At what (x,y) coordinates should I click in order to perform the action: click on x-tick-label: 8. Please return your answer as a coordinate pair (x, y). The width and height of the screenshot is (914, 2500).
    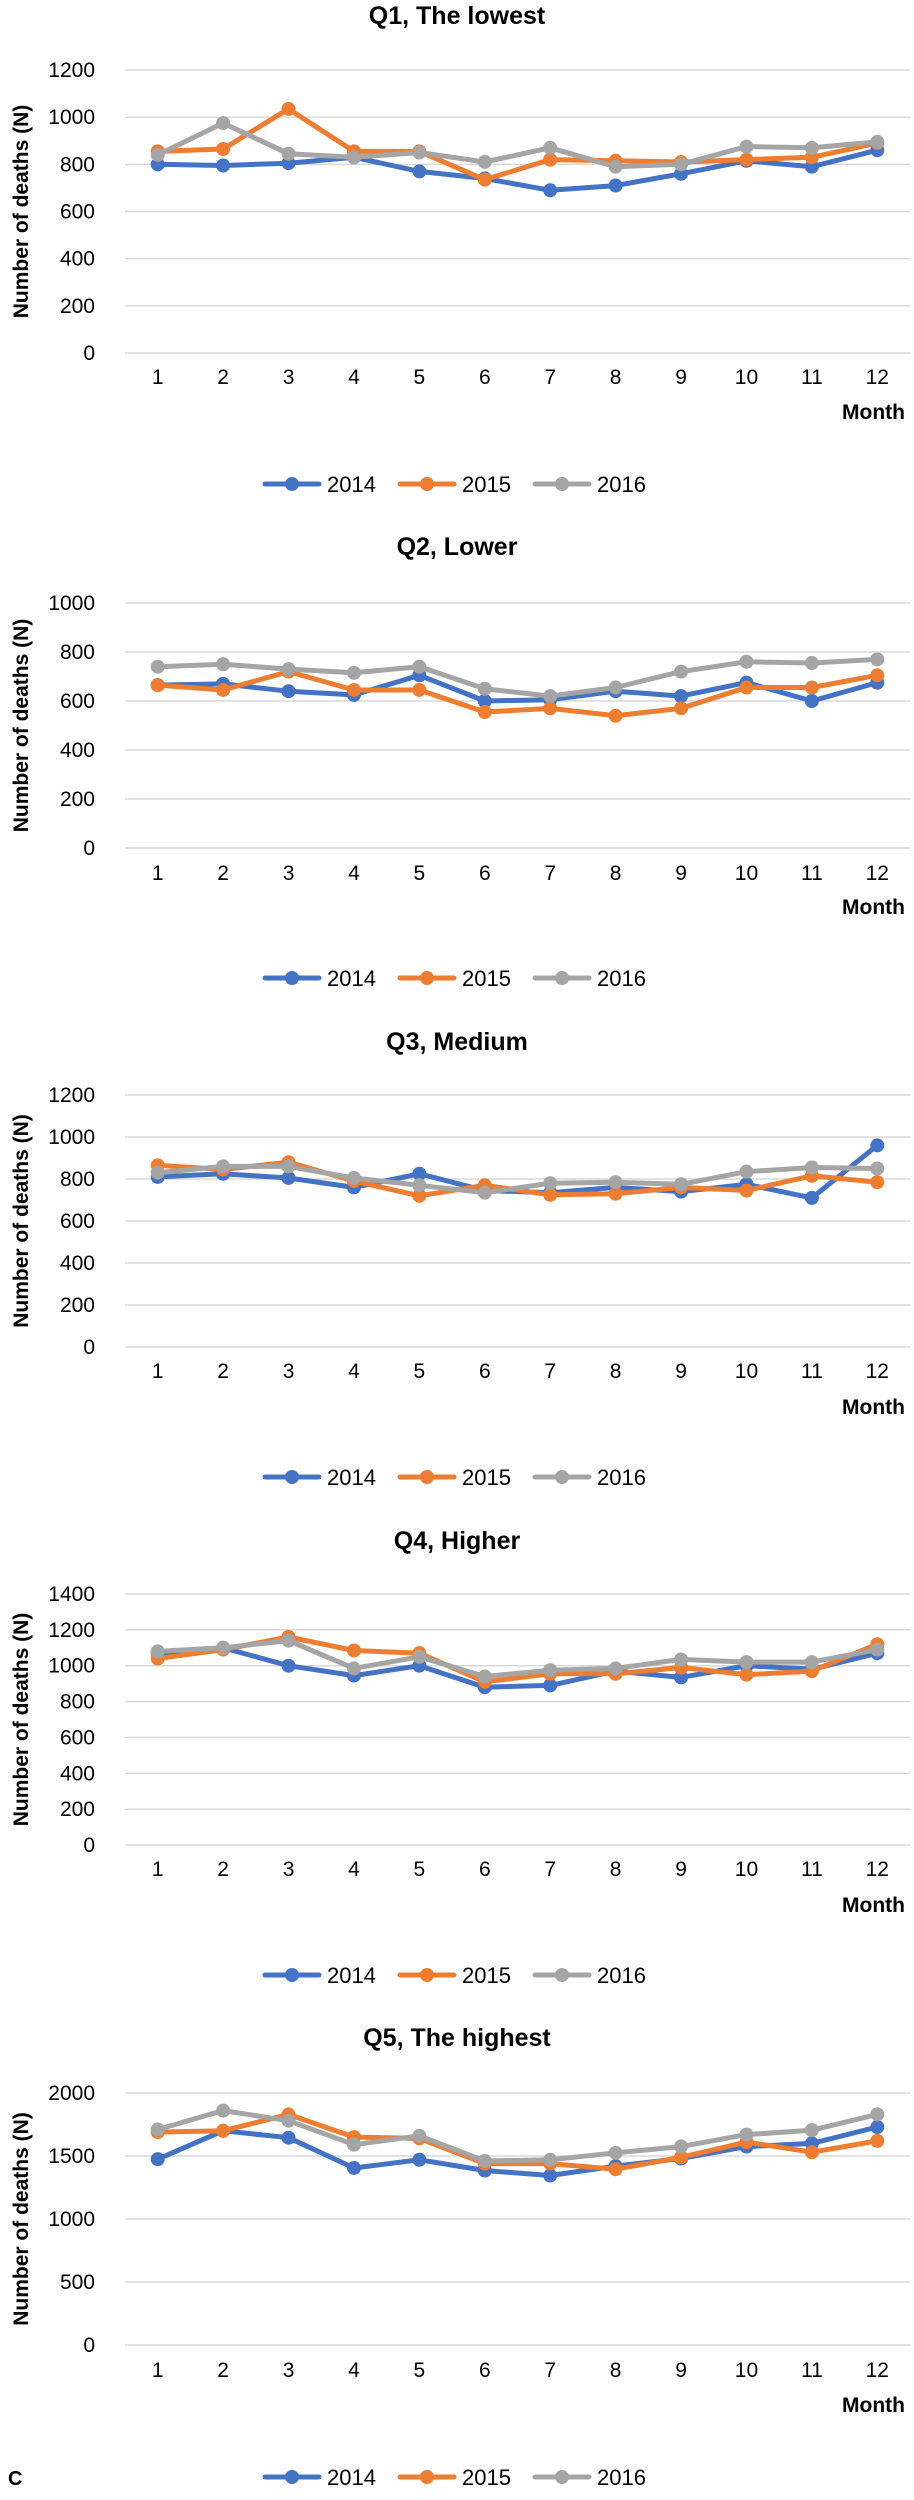
    Looking at the image, I should click on (616, 1371).